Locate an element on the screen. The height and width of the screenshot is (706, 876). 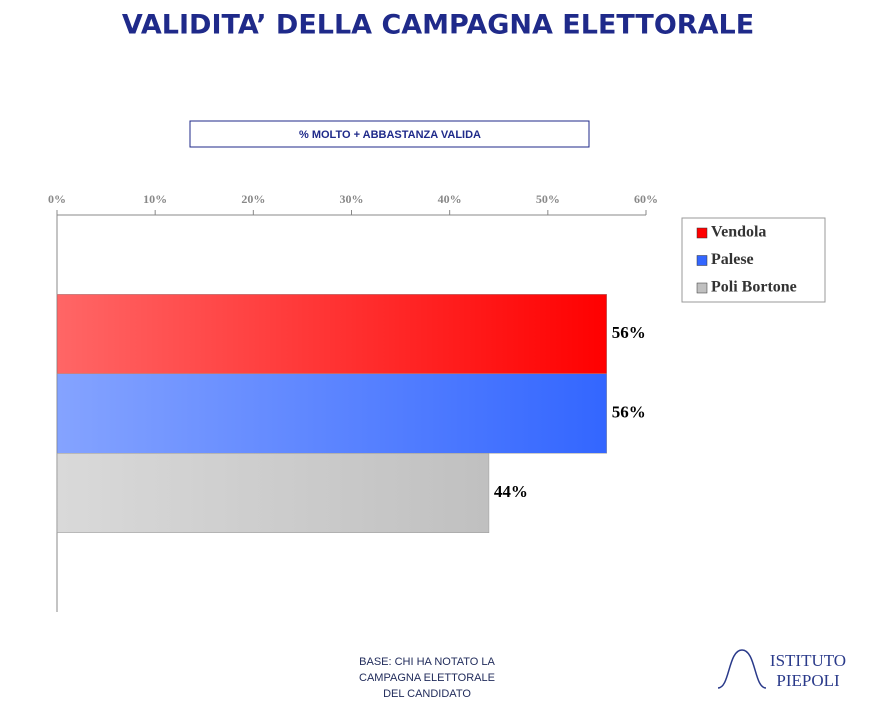
chart-title: VALIDITA’ DELLA CAMPAGNA ELETTORALE is located at coordinates (438, 25).